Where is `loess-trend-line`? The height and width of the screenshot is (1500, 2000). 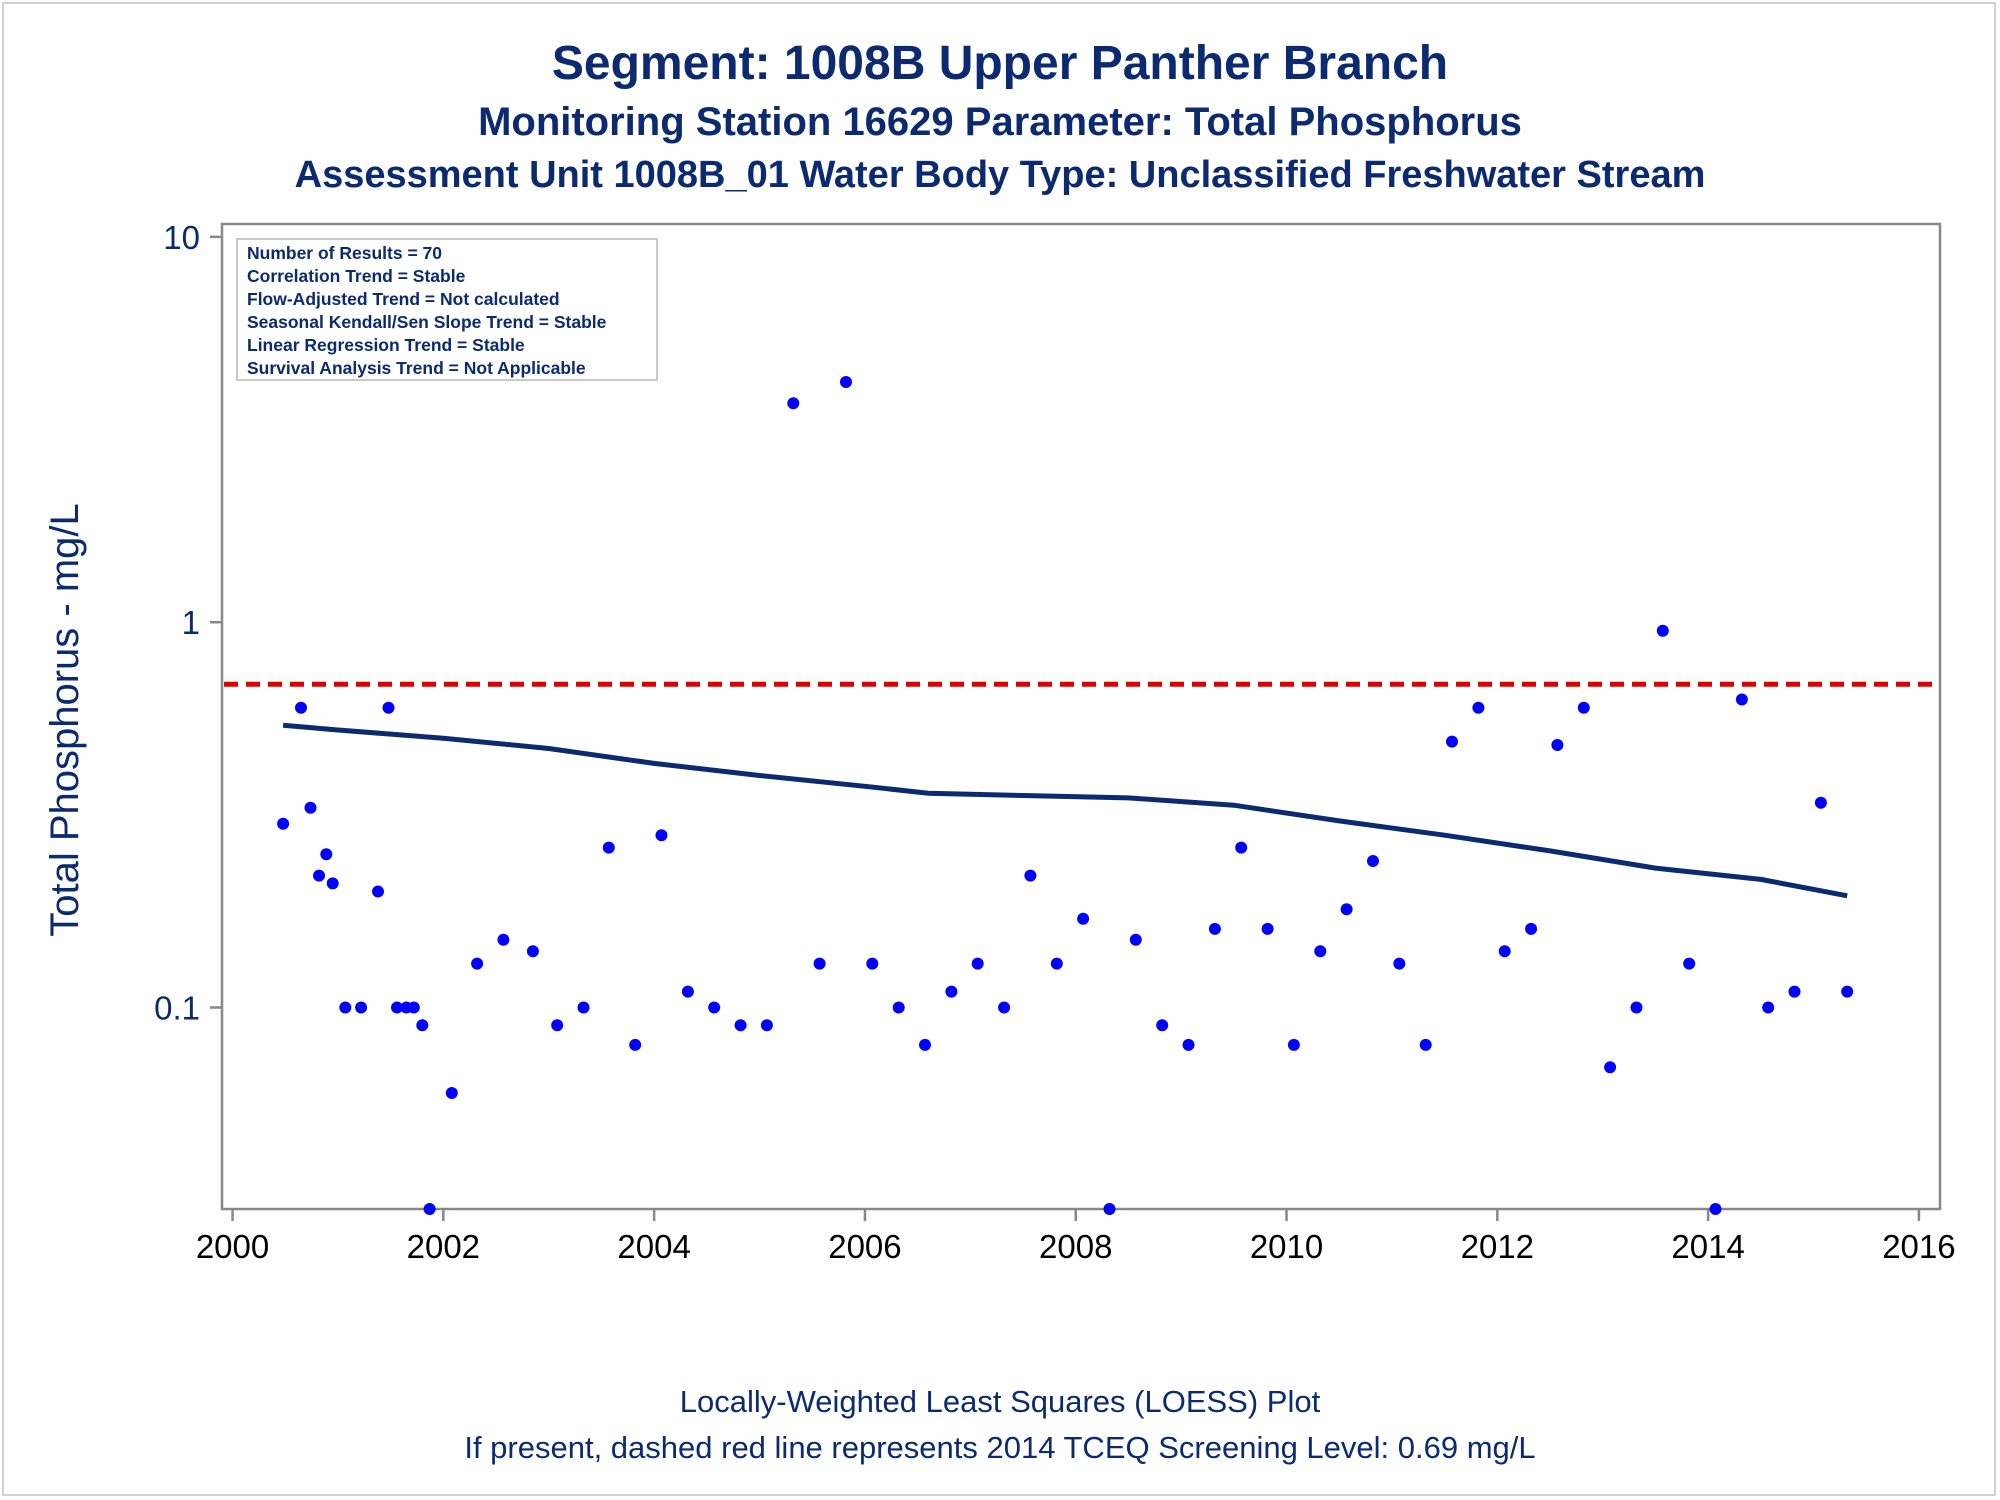 loess-trend-line is located at coordinates (1065, 810).